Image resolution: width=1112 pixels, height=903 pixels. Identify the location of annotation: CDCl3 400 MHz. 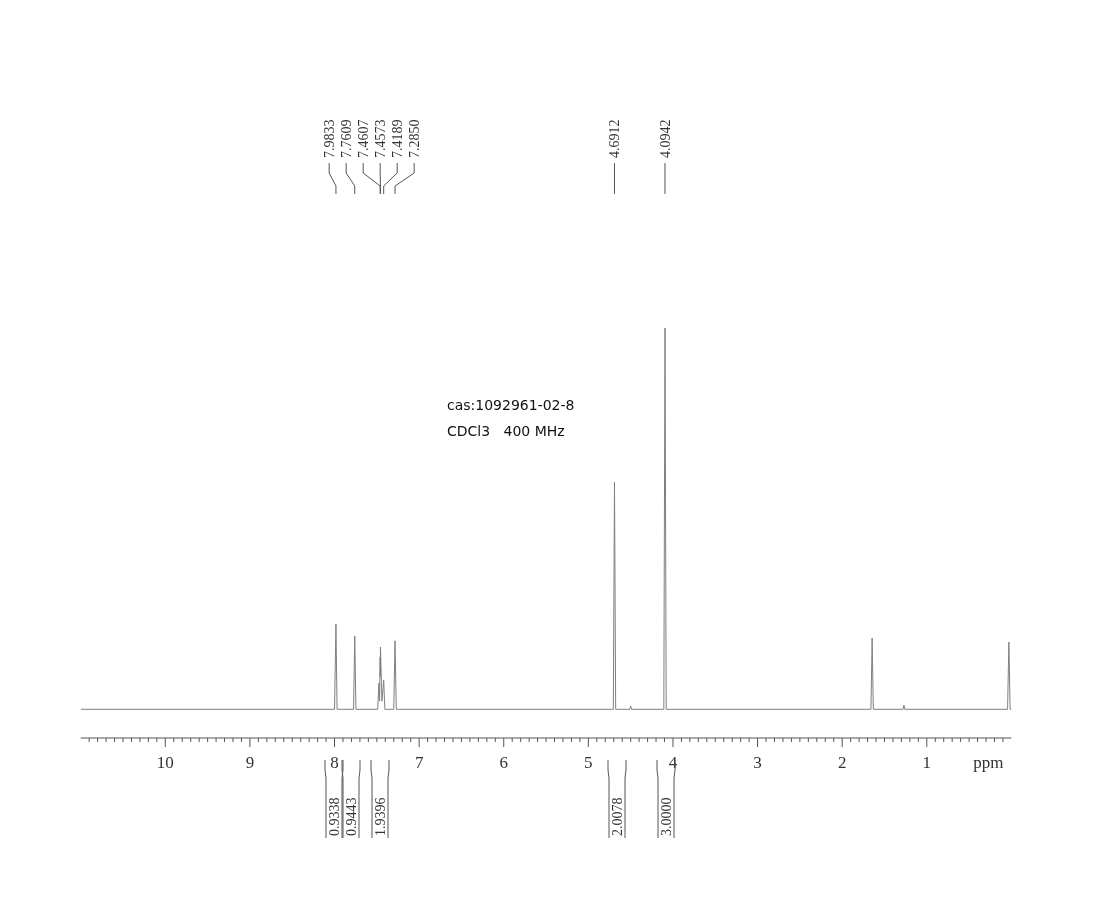
(506, 431).